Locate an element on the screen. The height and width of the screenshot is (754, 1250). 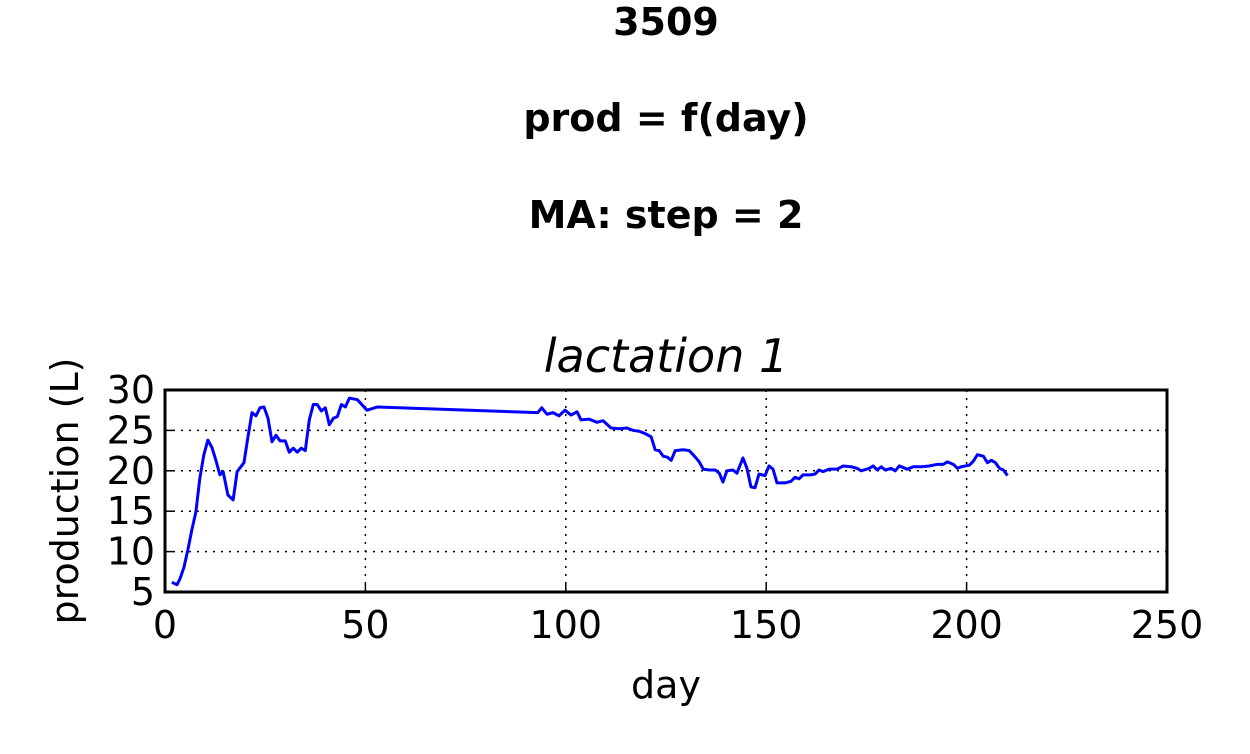
y-tick-label: 25 is located at coordinates (131, 430).